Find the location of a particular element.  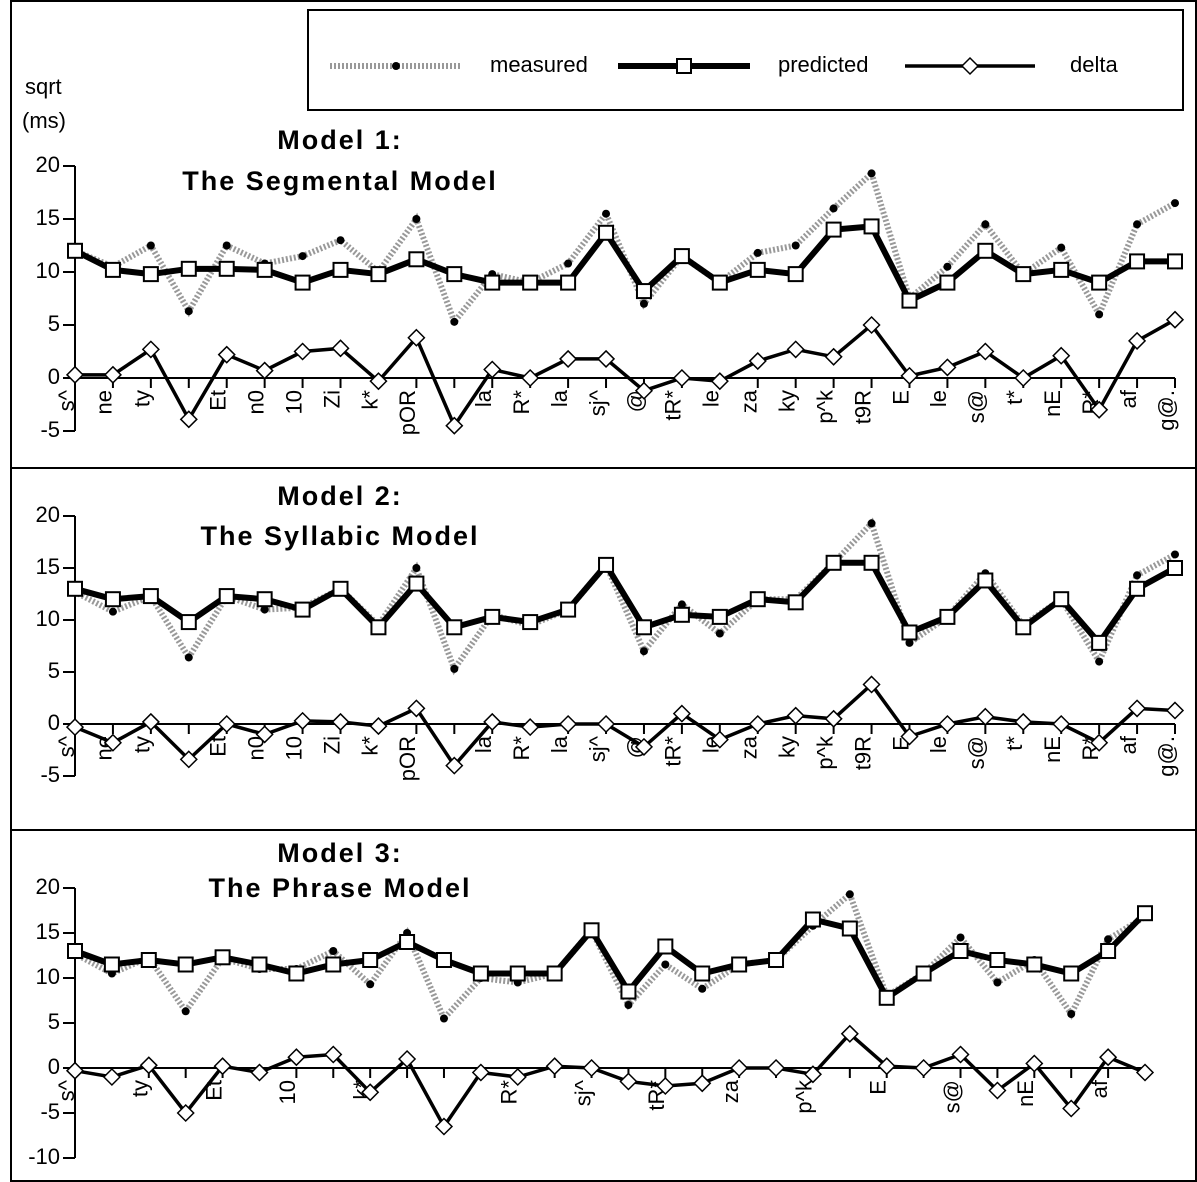

x-tick-label: t9R is located at coordinates (862, 407).